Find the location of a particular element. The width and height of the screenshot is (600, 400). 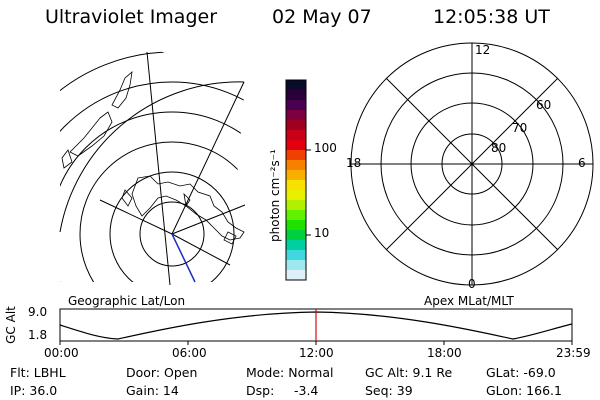

x-axis-ticks is located at coordinates (316, 343).